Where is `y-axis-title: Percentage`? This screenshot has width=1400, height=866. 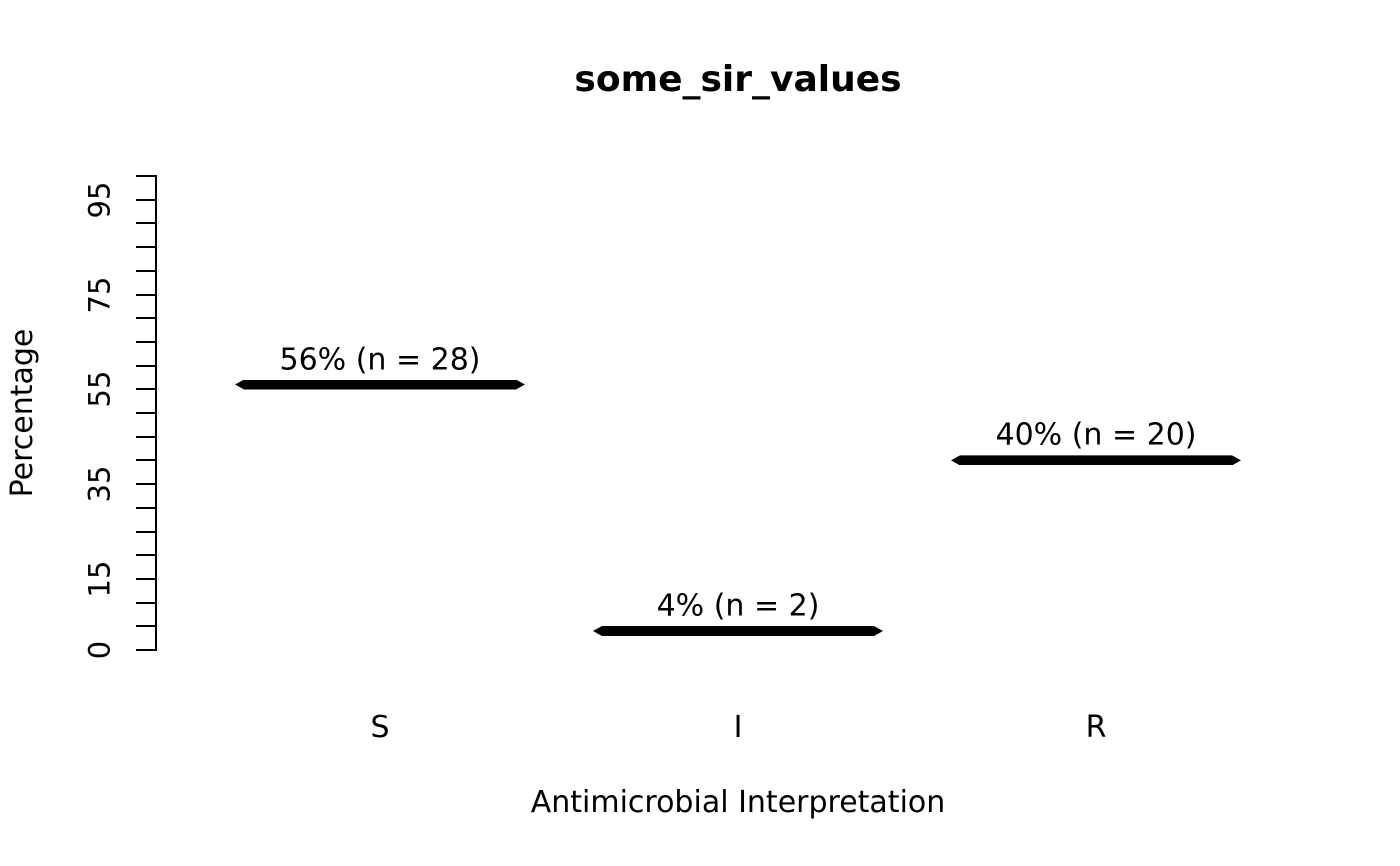 y-axis-title: Percentage is located at coordinates (22, 413).